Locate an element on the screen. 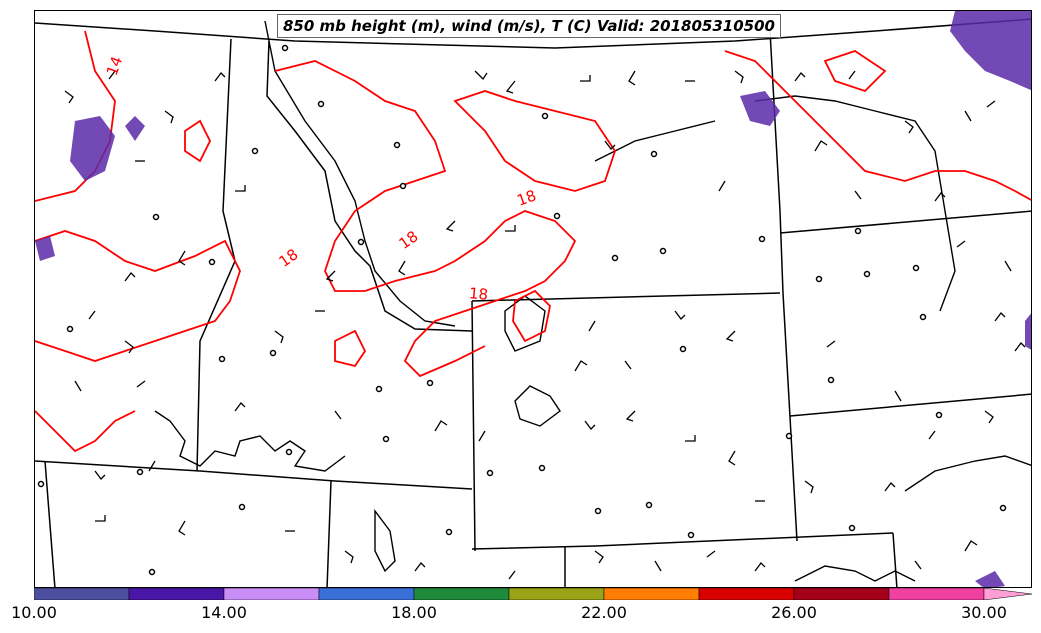 Image resolution: width=1041 pixels, height=633 pixels. contour-loop-ne is located at coordinates (855, 71).